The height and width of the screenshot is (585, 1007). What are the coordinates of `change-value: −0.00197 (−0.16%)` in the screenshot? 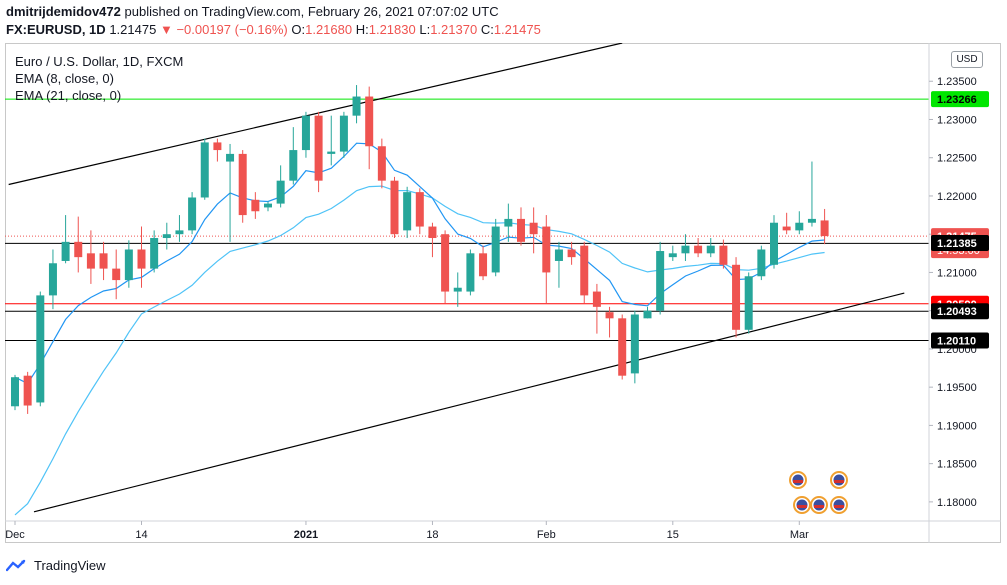 It's located at (232, 29).